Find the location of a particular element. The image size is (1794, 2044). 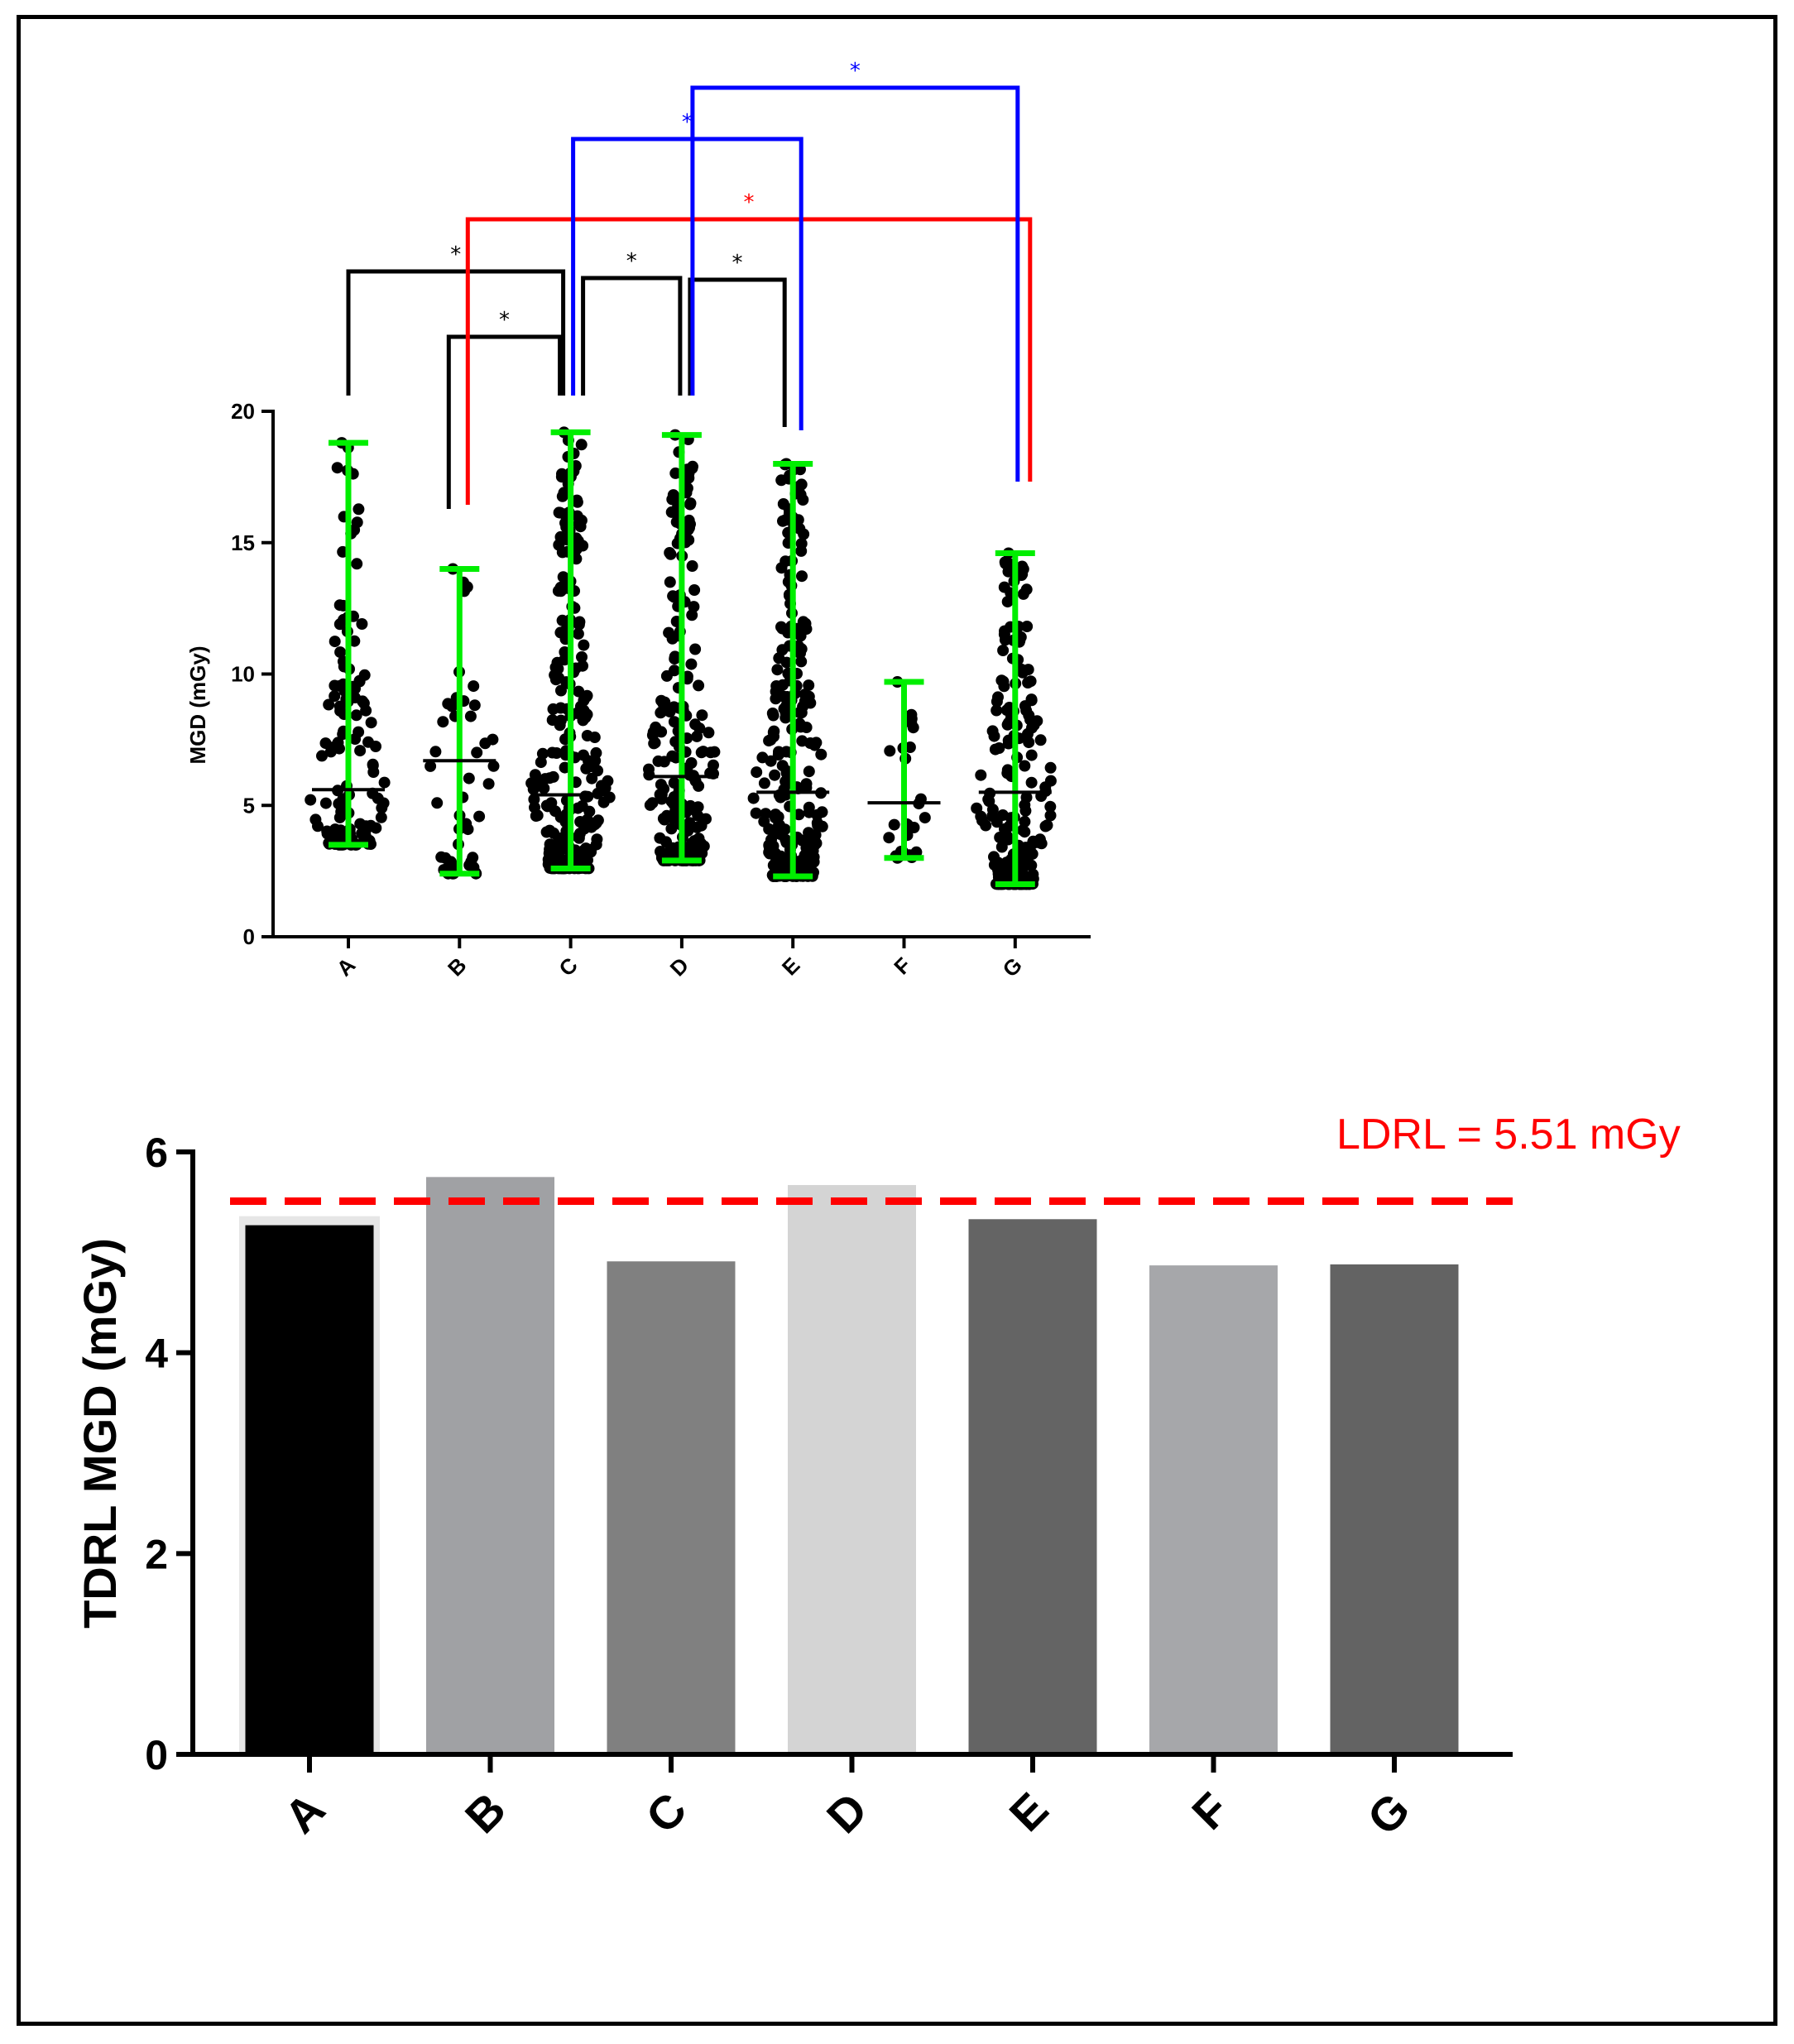

y-axis-label: TDRL MGD (mGy) is located at coordinates (100, 1433).